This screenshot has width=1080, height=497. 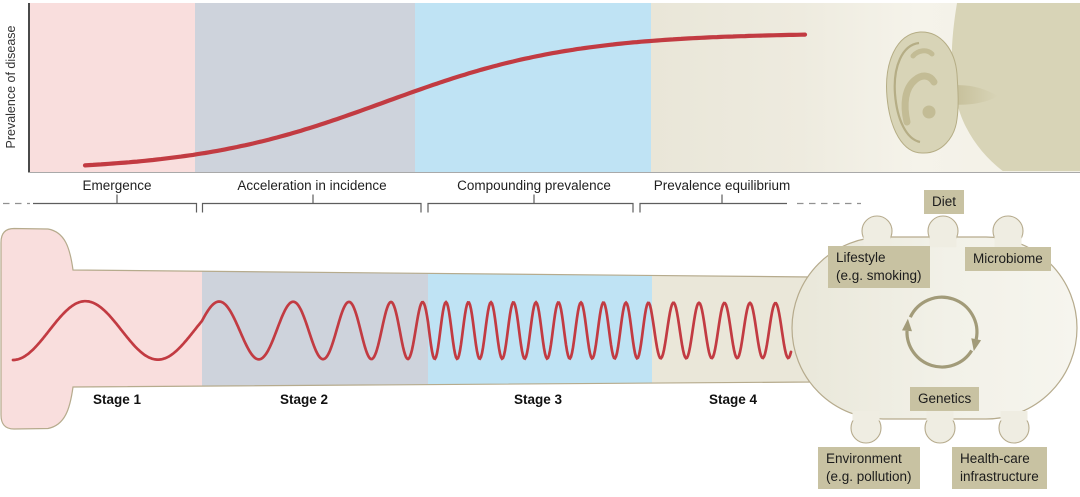 What do you see at coordinates (999, 477) in the screenshot?
I see `factor-label-text: infrastructure` at bounding box center [999, 477].